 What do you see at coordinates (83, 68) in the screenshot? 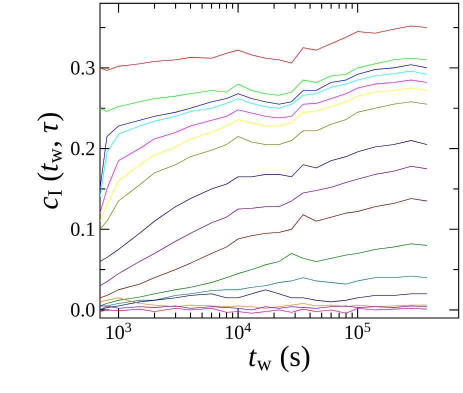
I see `y-tick-label: 0.3` at bounding box center [83, 68].